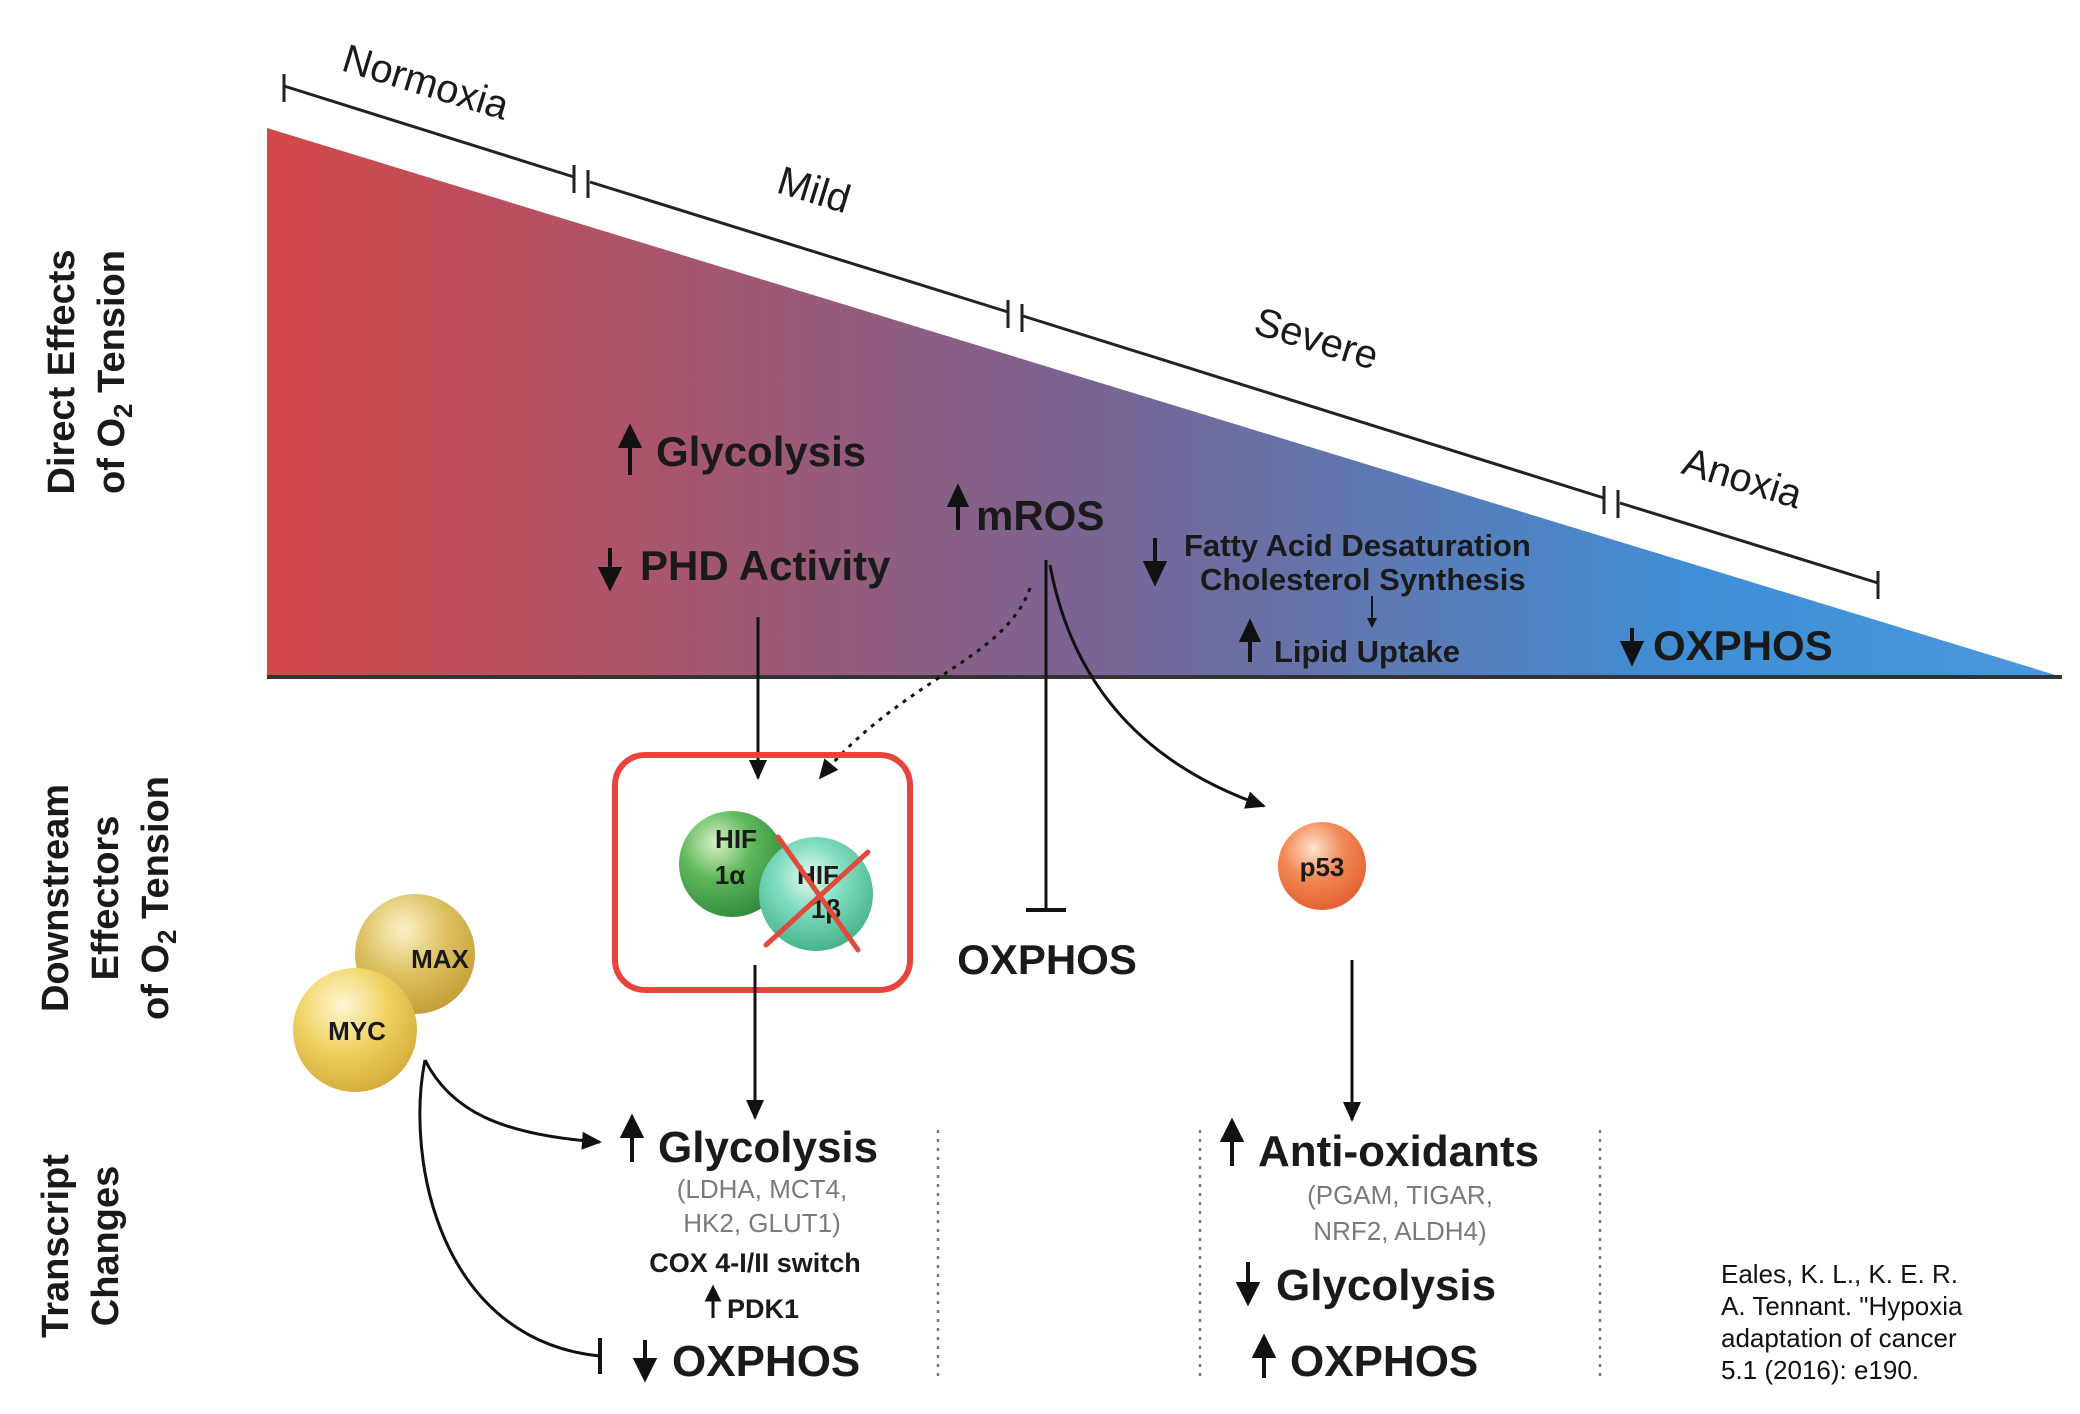  What do you see at coordinates (440, 959) in the screenshot?
I see `max-label: MAX` at bounding box center [440, 959].